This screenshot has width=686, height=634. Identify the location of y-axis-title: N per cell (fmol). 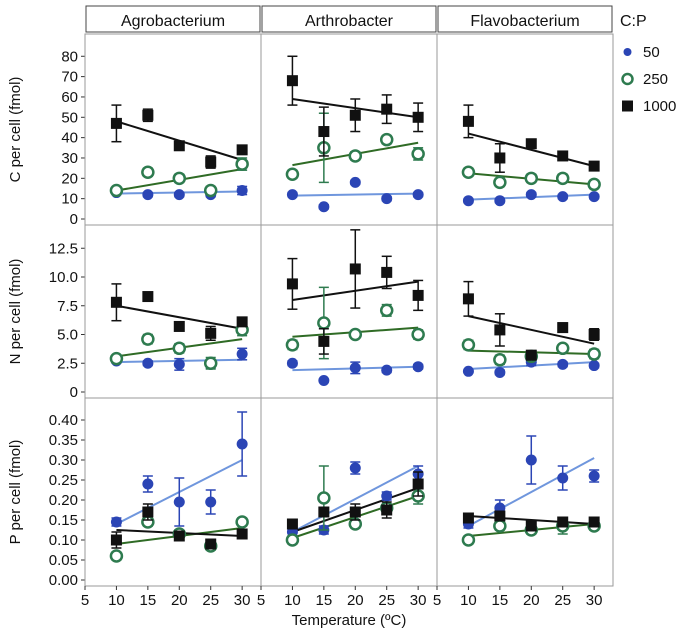
(15, 312).